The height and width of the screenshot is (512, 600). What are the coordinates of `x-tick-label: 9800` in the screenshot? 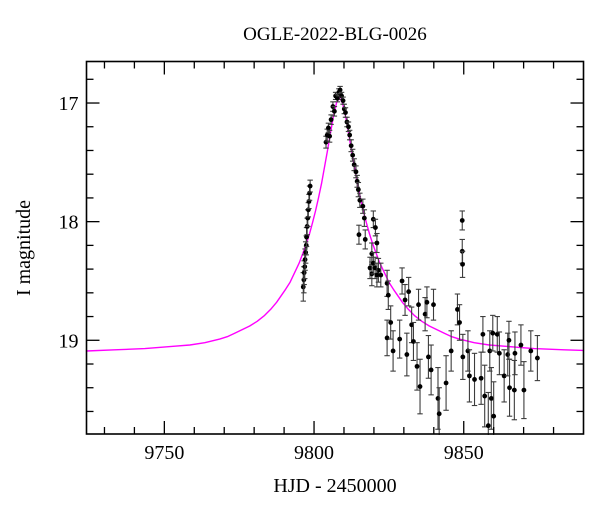 It's located at (314, 453).